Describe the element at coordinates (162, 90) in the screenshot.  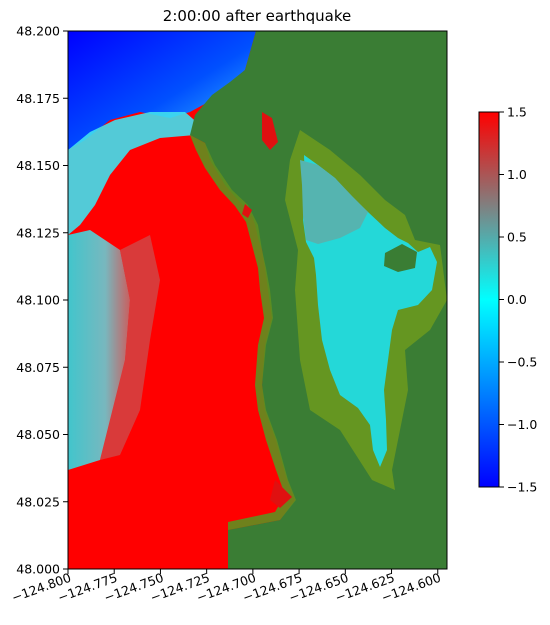
I see `blue-region` at that location.